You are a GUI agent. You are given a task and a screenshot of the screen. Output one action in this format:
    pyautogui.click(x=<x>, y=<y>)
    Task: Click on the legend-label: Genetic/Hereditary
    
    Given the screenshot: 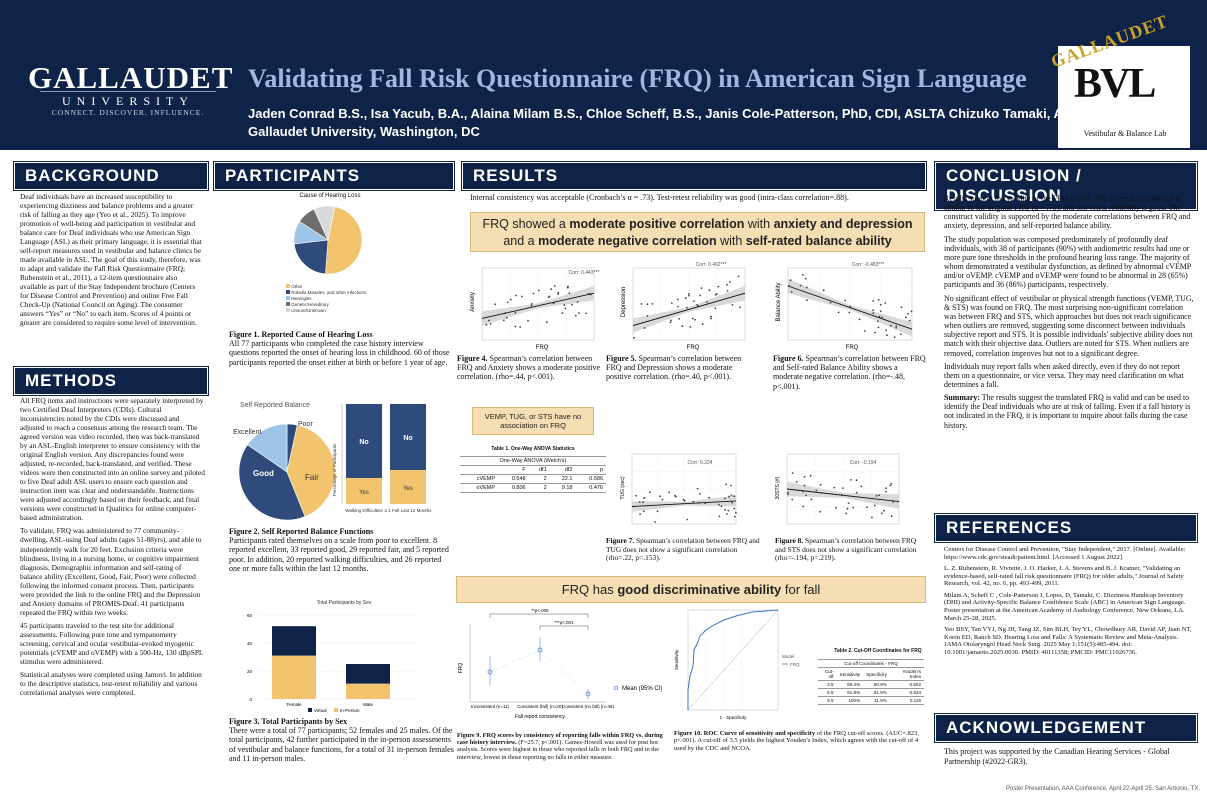 What is the action you would take?
    pyautogui.click(x=310, y=305)
    